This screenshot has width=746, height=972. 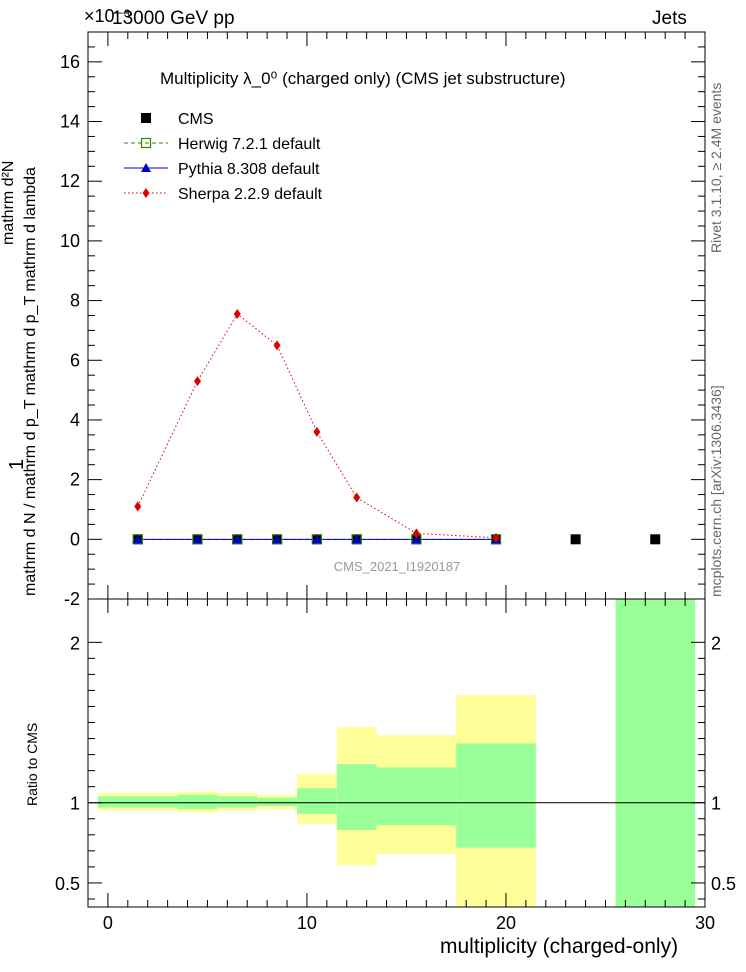 I want to click on ratio-y-axis-label: Ratio to CMS, so click(x=32, y=764).